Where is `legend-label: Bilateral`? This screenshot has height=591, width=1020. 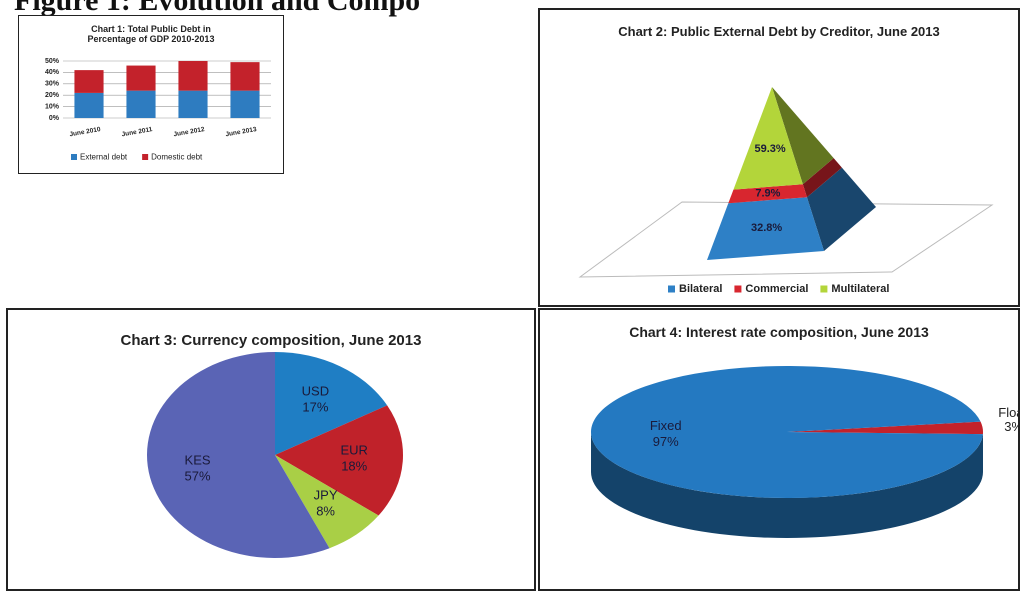 legend-label: Bilateral is located at coordinates (700, 289).